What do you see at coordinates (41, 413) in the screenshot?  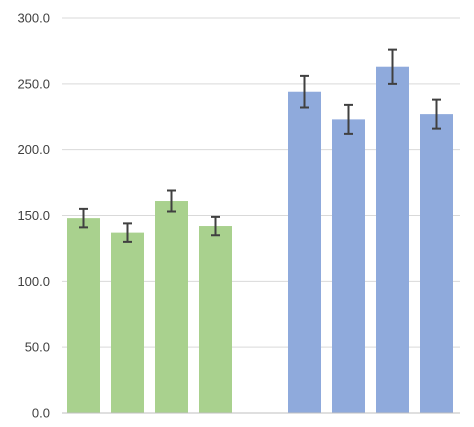 I see `y-tick-label: 0.0` at bounding box center [41, 413].